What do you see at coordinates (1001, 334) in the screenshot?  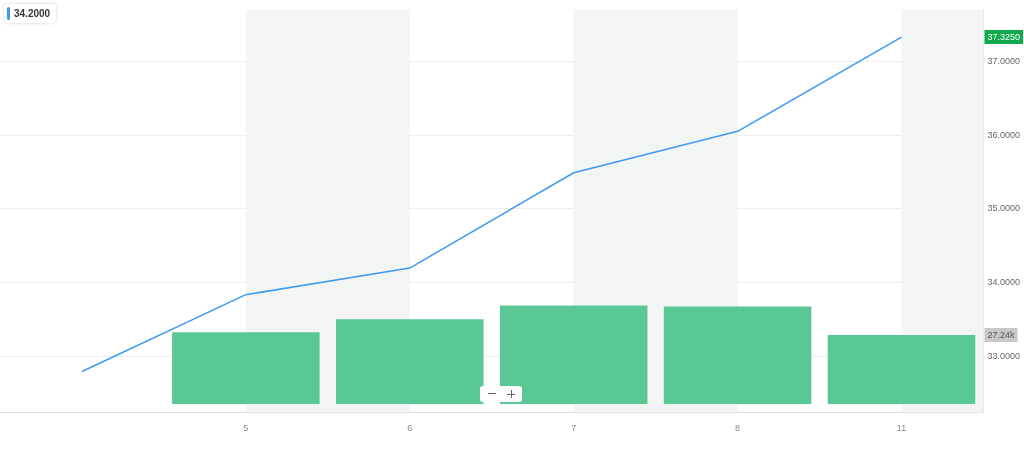 I see `text: 27.24k` at bounding box center [1001, 334].